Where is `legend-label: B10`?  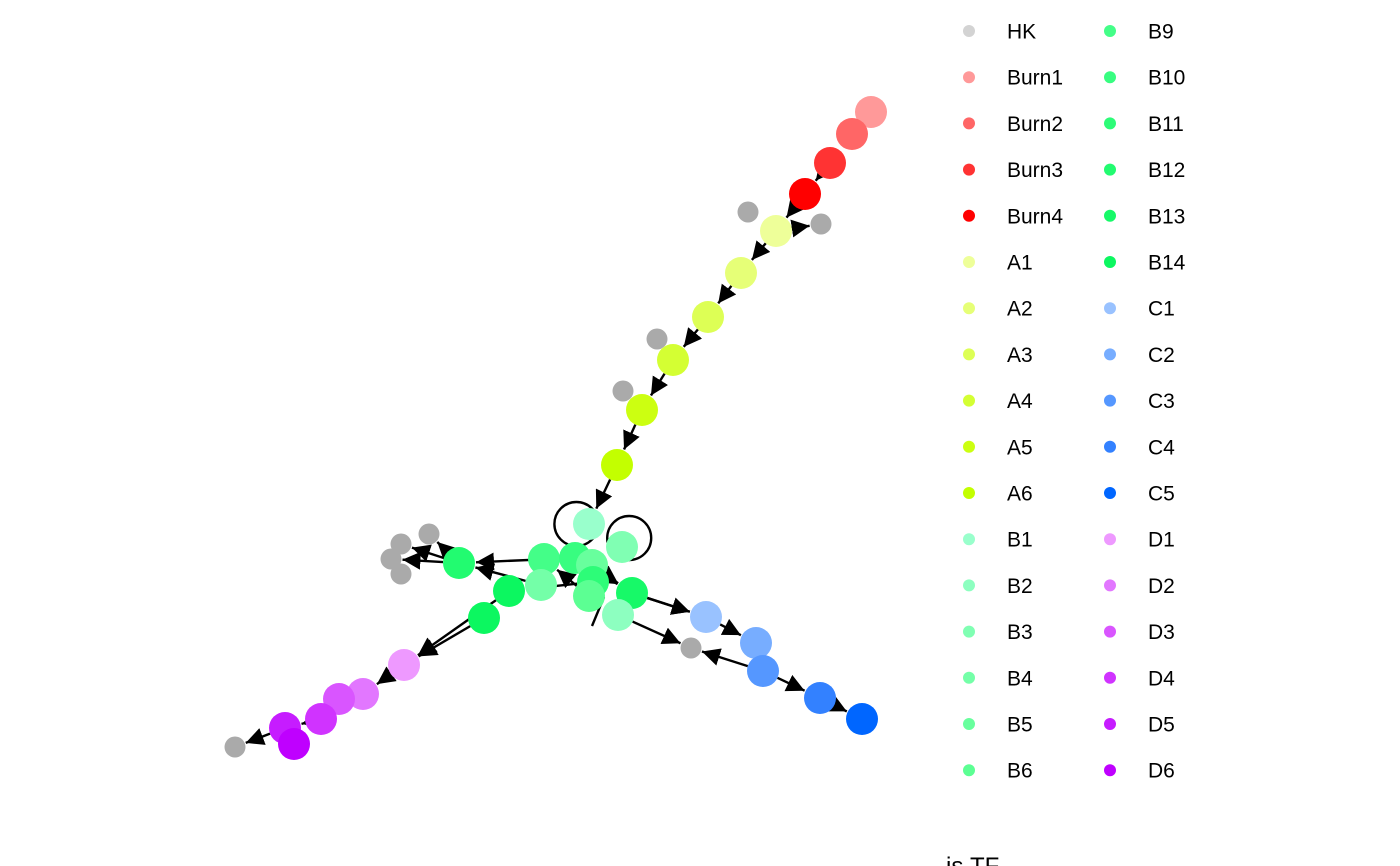
legend-label: B10 is located at coordinates (1166, 78).